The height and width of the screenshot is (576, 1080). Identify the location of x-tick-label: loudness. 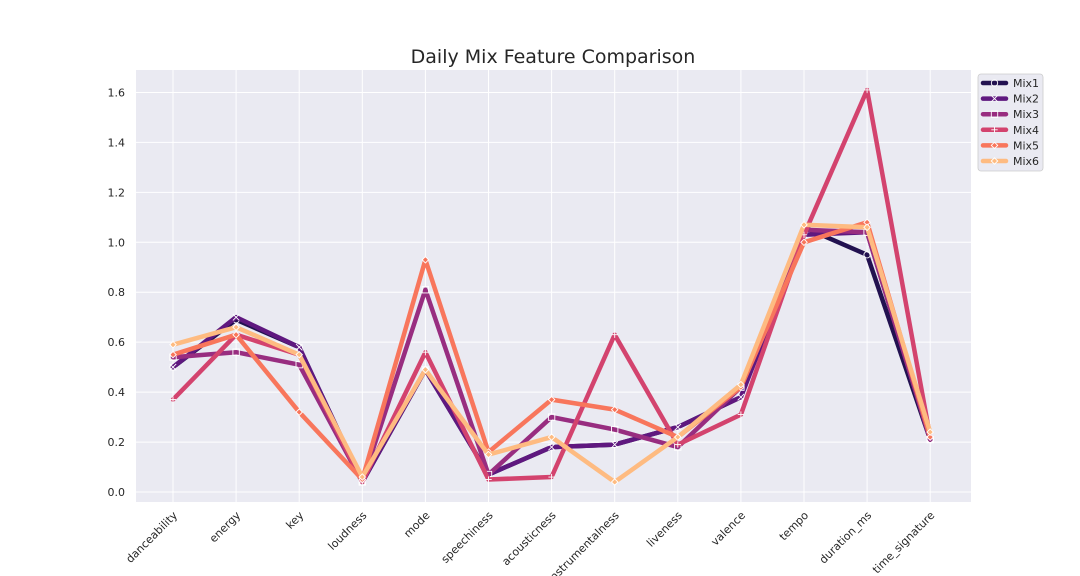
(348, 531).